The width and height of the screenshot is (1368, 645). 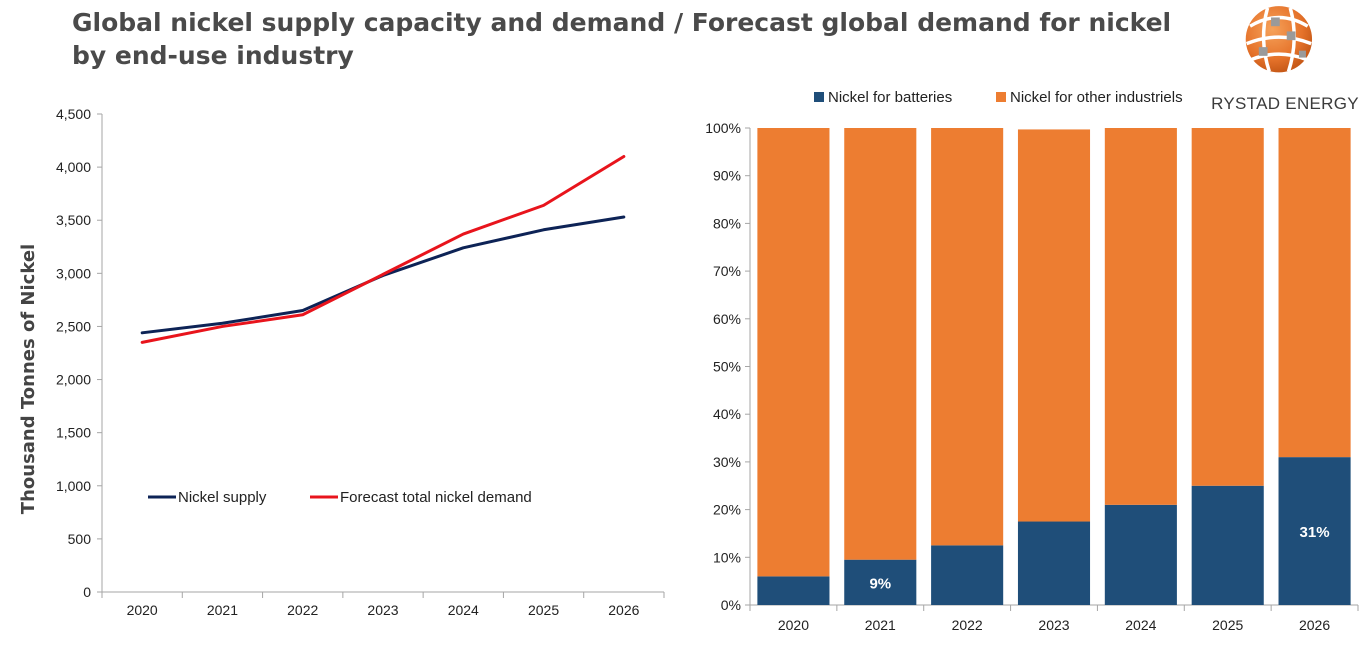 I want to click on legend-label: Forecast total nickel demand, so click(x=436, y=497).